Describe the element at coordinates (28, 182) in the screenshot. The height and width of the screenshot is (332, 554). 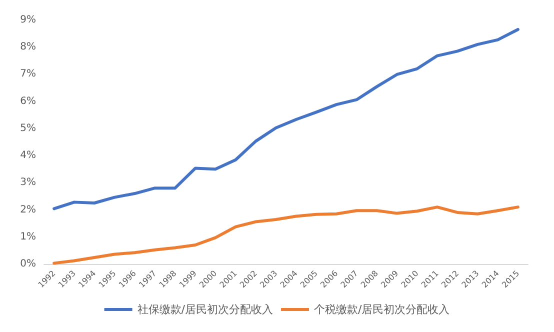
I see `y-tick-label: 3%` at that location.